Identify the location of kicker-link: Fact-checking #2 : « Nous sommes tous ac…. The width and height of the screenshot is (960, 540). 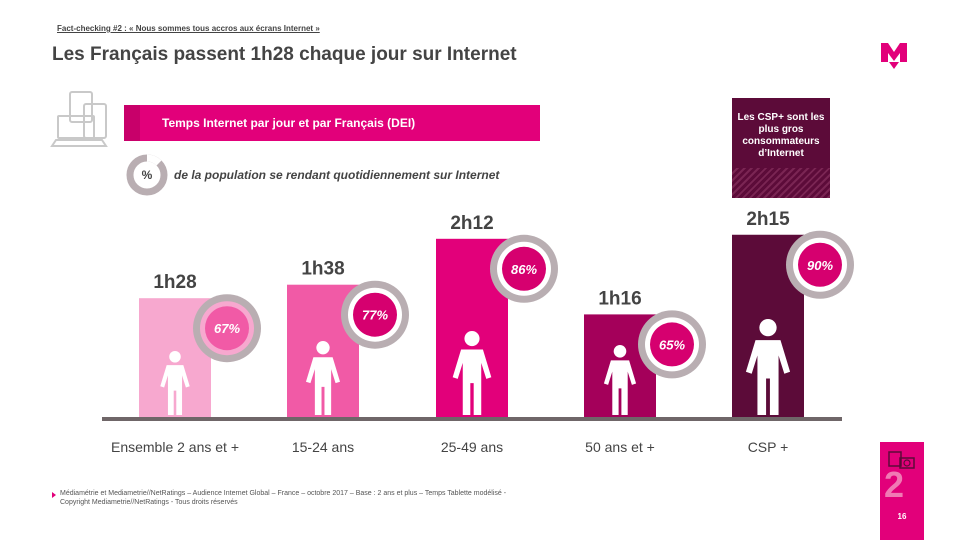
(188, 28).